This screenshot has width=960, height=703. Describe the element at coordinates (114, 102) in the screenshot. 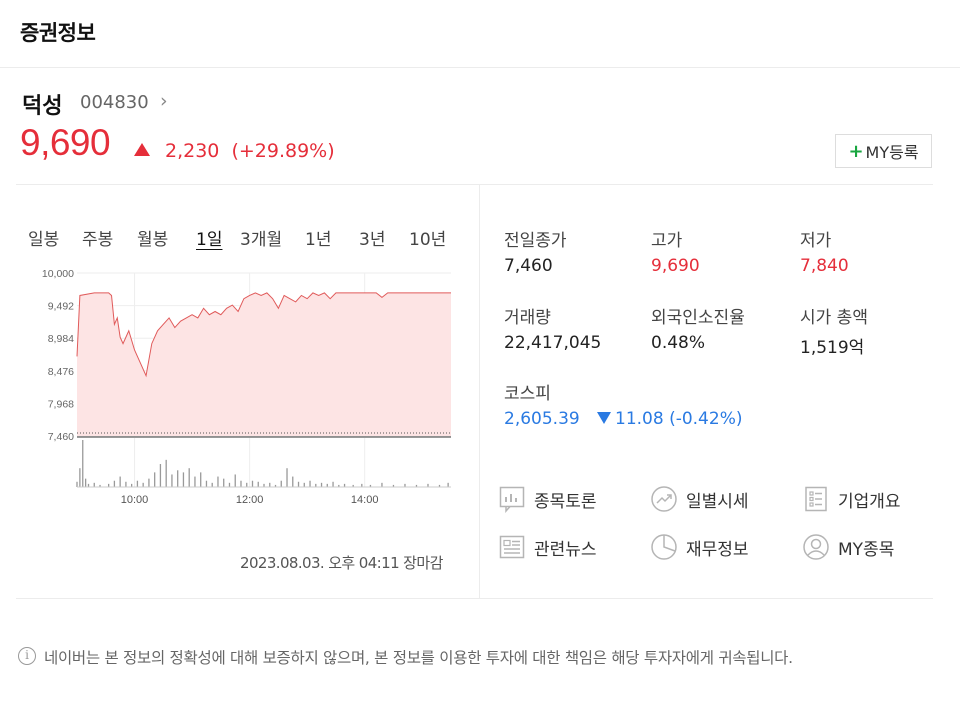

I see `stock-code: 004830` at that location.